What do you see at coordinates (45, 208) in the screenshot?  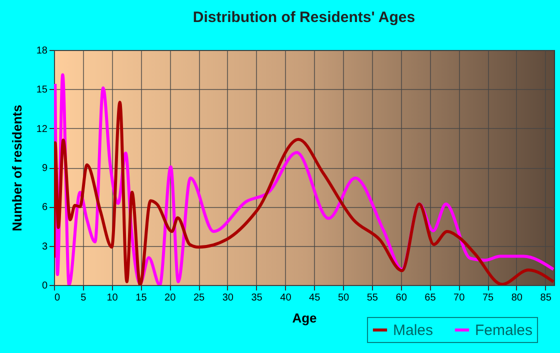 I see `y-tick-label: 6` at bounding box center [45, 208].